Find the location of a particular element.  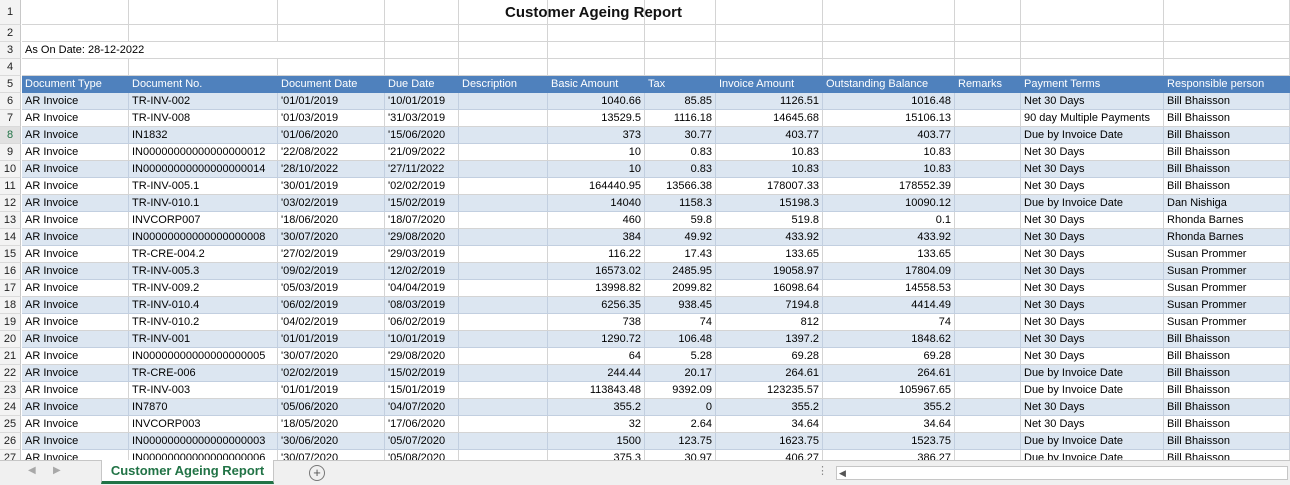

row-header: 23 is located at coordinates (10, 390).